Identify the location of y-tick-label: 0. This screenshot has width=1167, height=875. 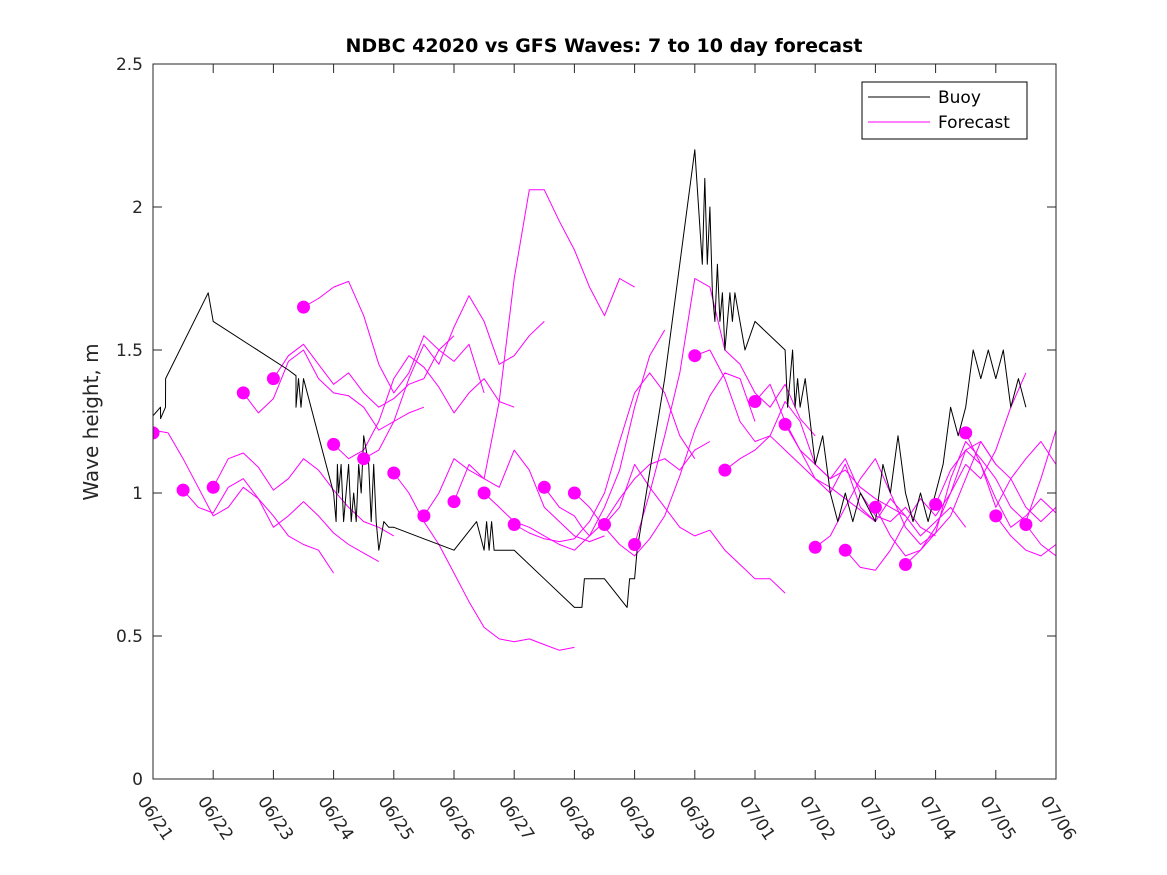
(137, 780).